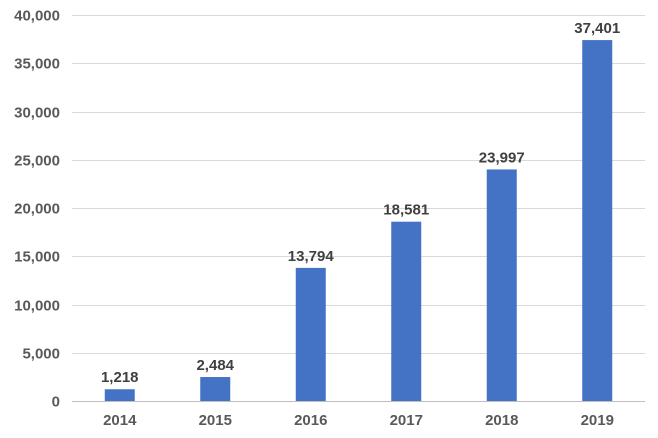  Describe the element at coordinates (501, 285) in the screenshot. I see `bar-2018` at that location.